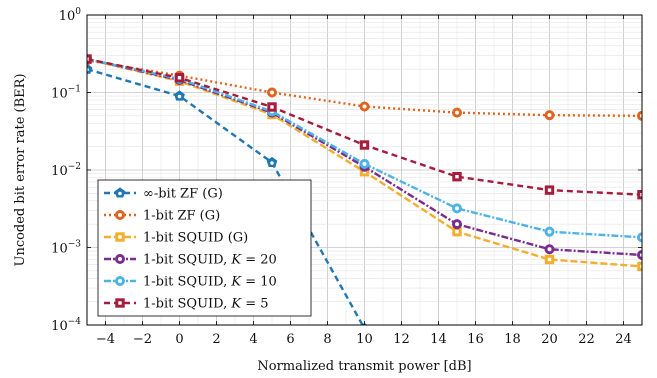  Describe the element at coordinates (210, 260) in the screenshot. I see `legend-label: 1-bit SQUID, K = 20` at that location.